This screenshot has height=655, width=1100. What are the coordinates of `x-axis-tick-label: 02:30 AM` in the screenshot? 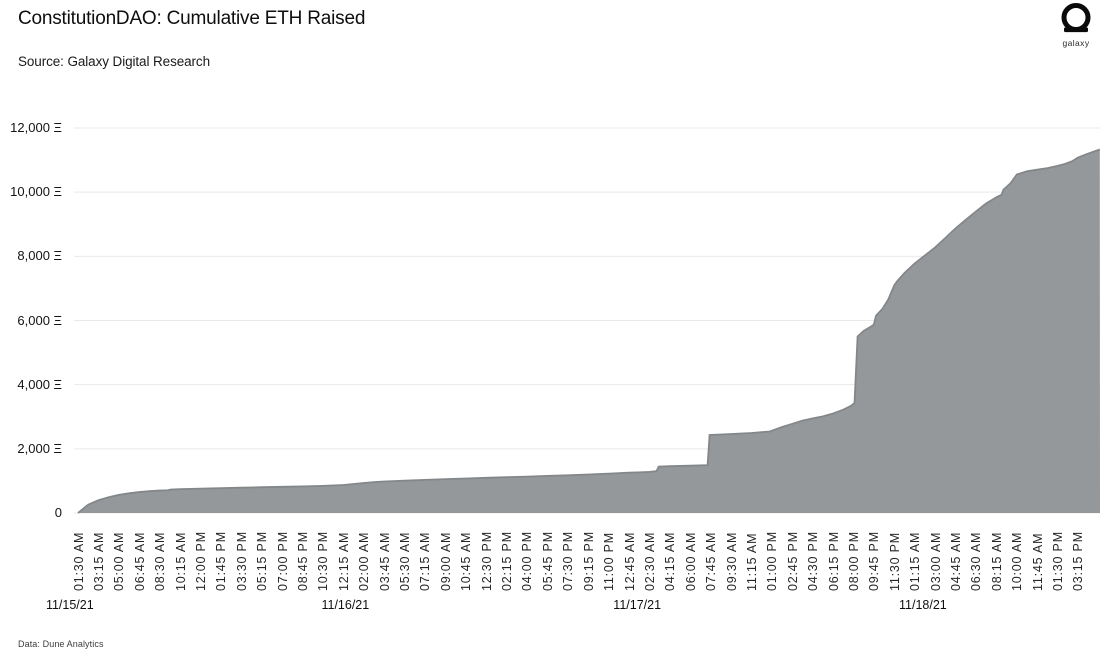 It's located at (649, 561).